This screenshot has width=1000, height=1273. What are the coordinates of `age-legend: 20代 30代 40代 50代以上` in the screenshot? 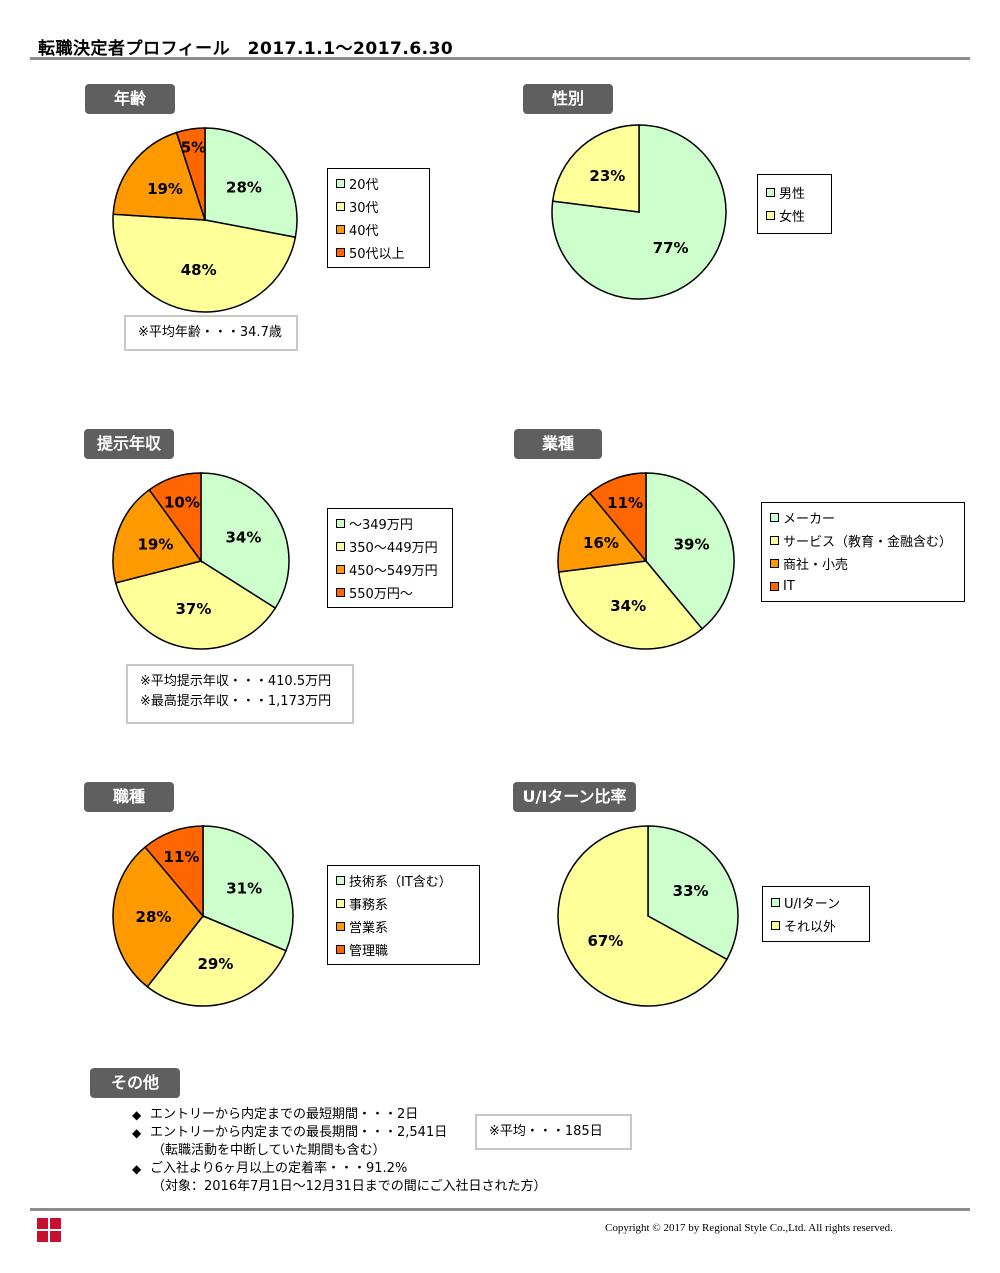 It's located at (378, 218).